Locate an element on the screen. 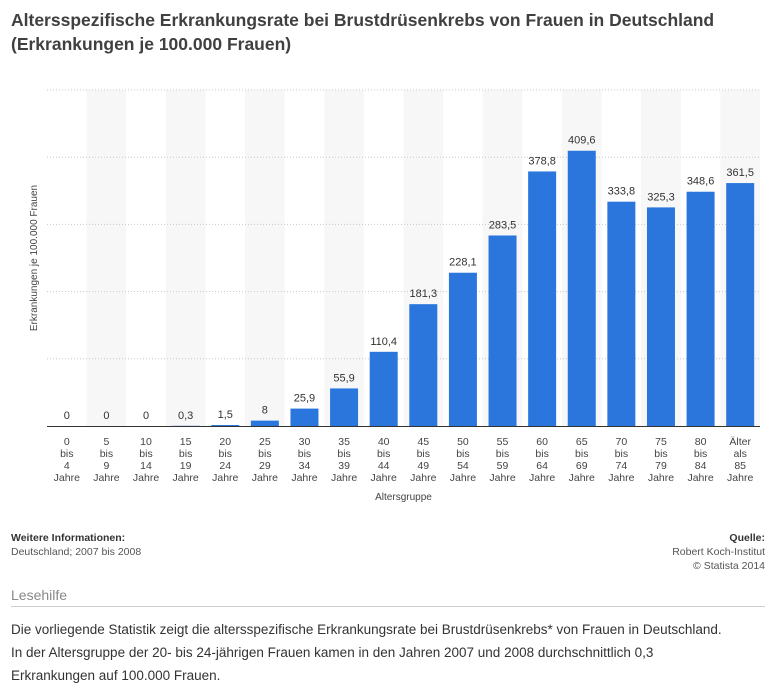 The width and height of the screenshot is (780, 697). value-label: 1,5 is located at coordinates (225, 415).